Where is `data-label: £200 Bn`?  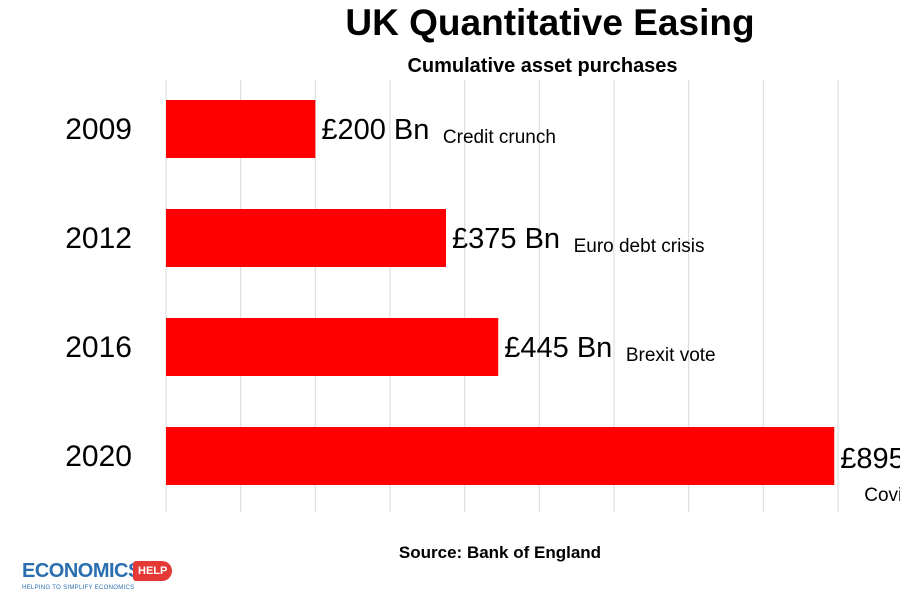 data-label: £200 Bn is located at coordinates (375, 130).